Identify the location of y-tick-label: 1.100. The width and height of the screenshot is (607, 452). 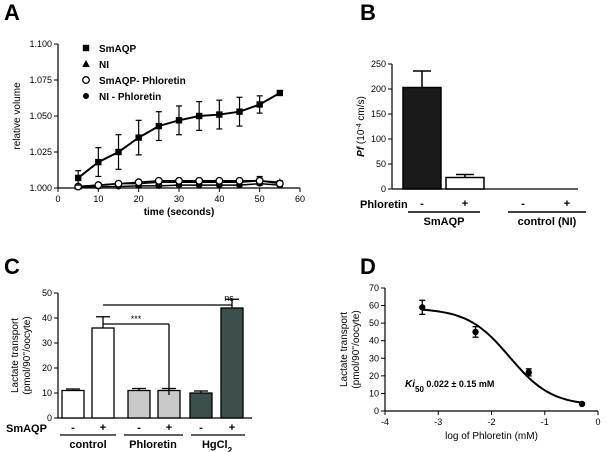
(40, 44).